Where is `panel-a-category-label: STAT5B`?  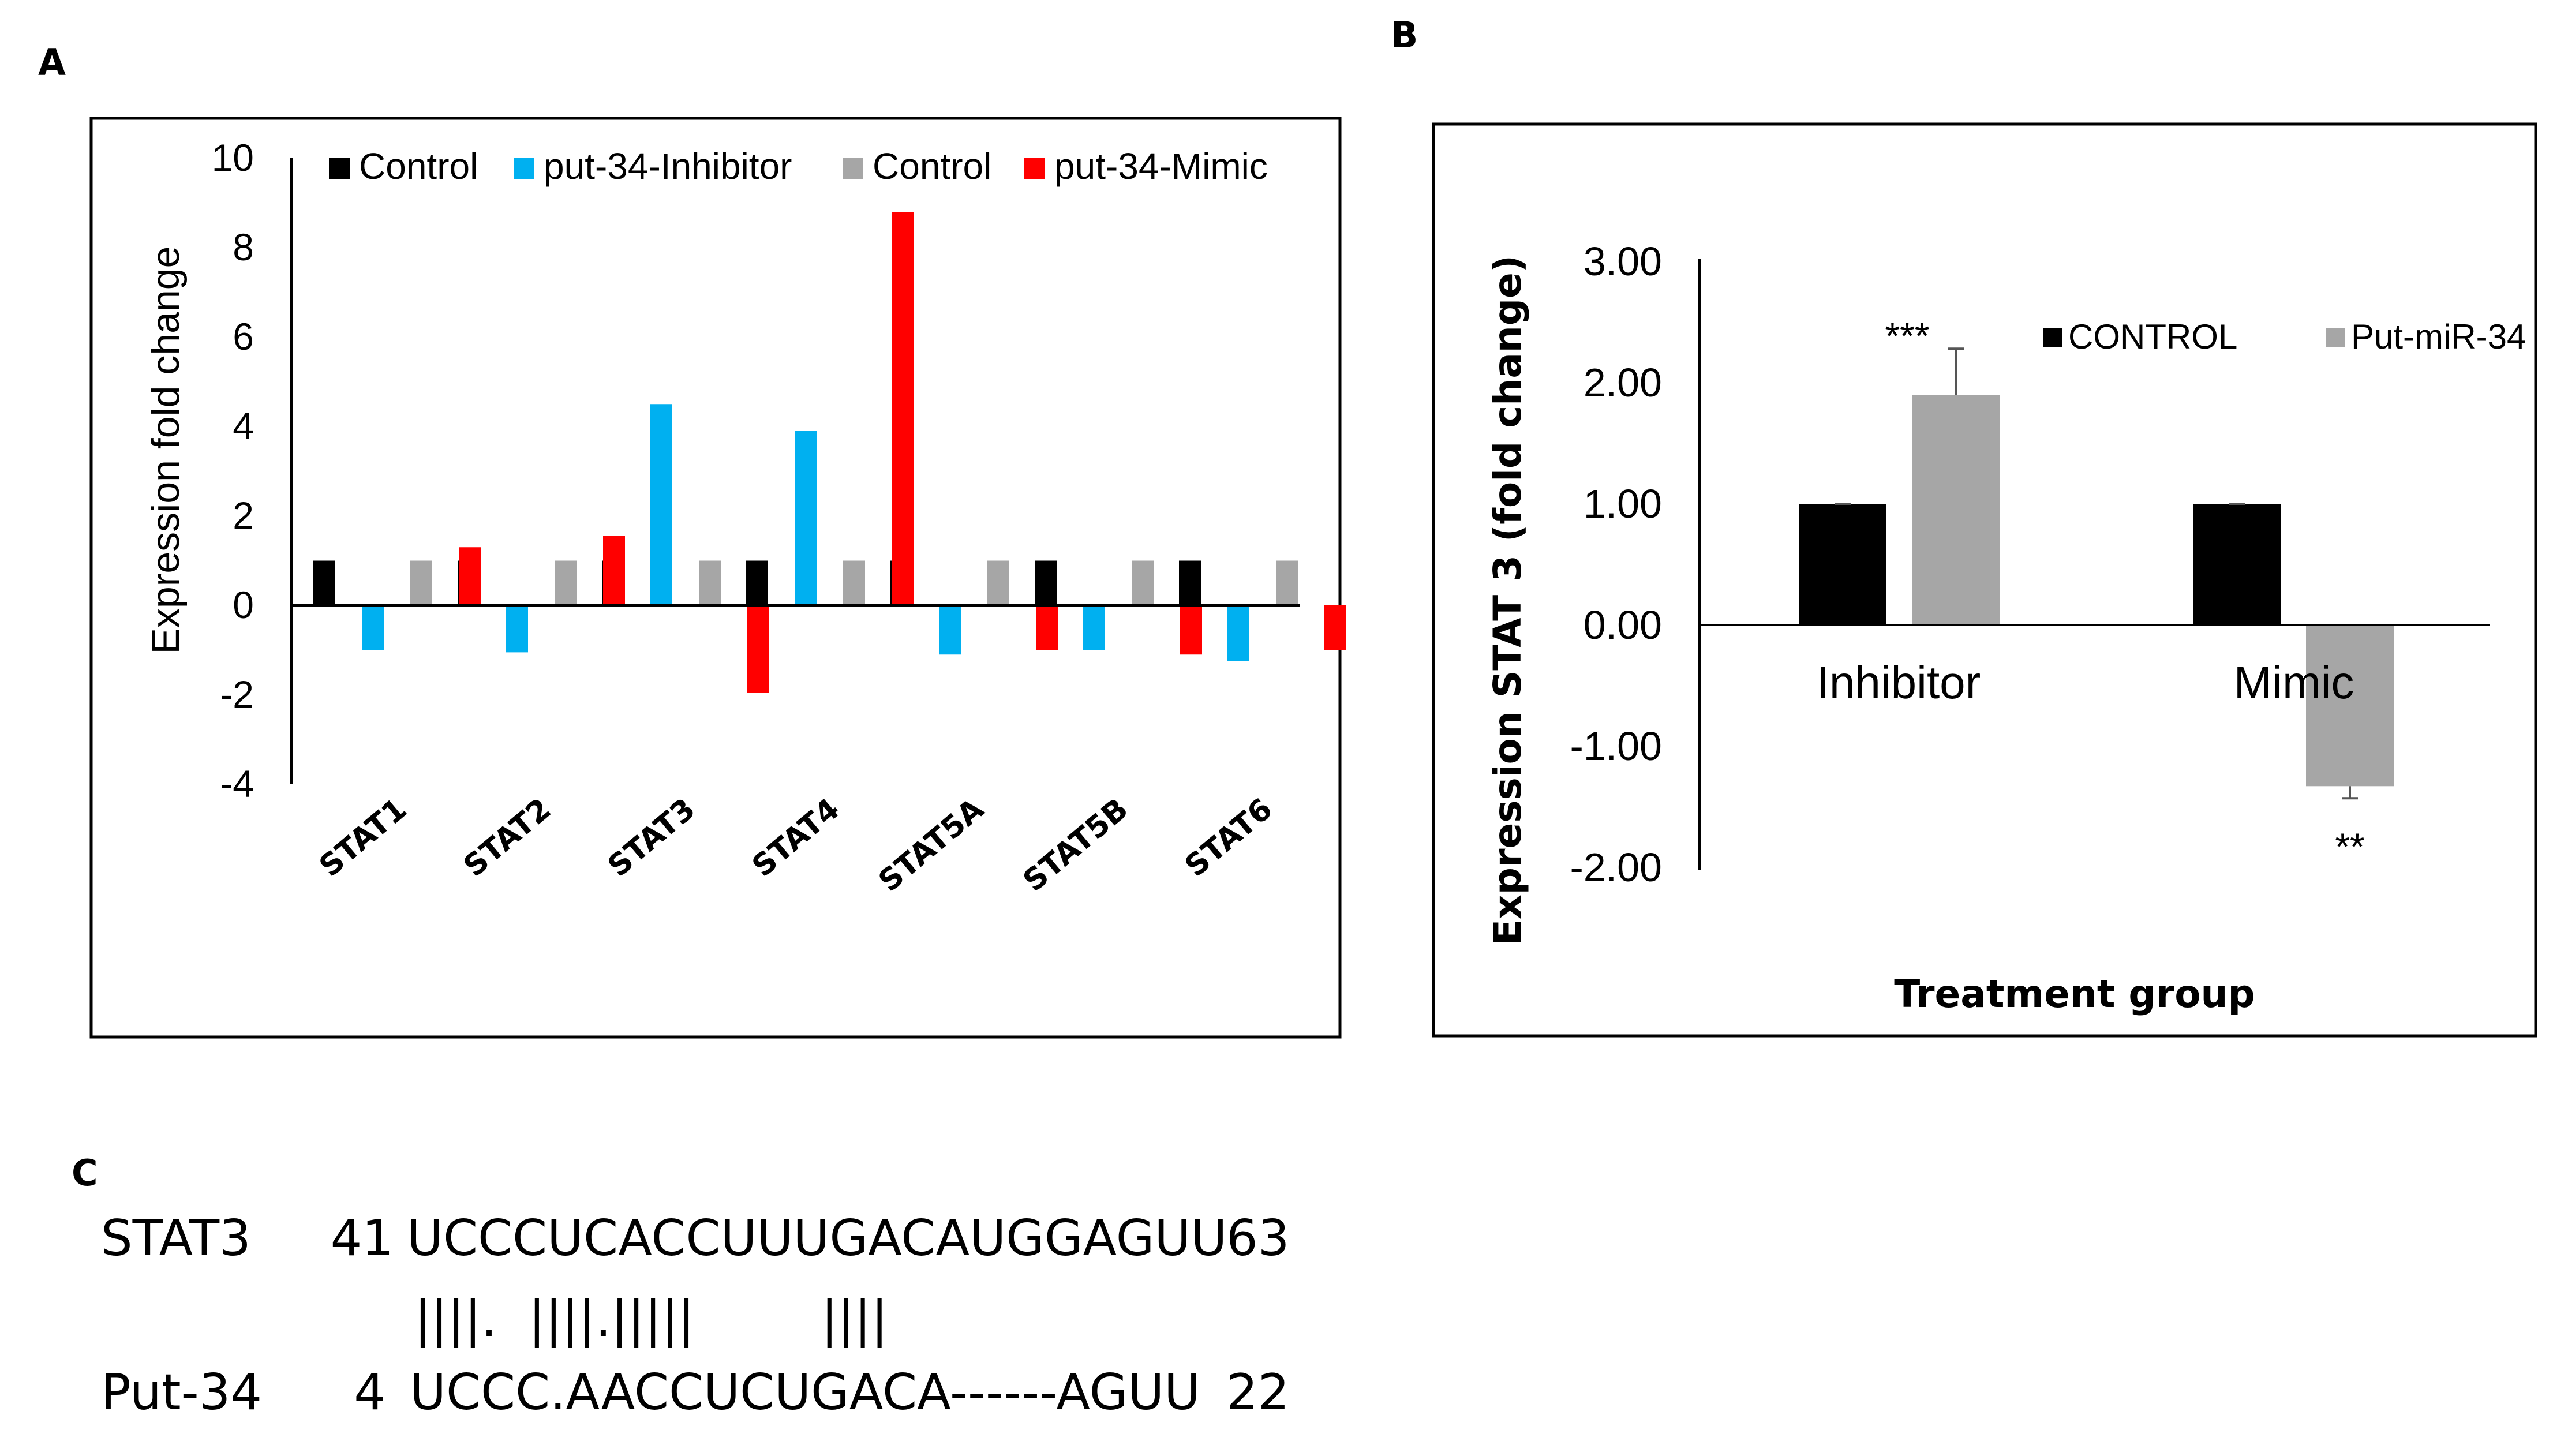 panel-a-category-label: STAT5B is located at coordinates (1076, 846).